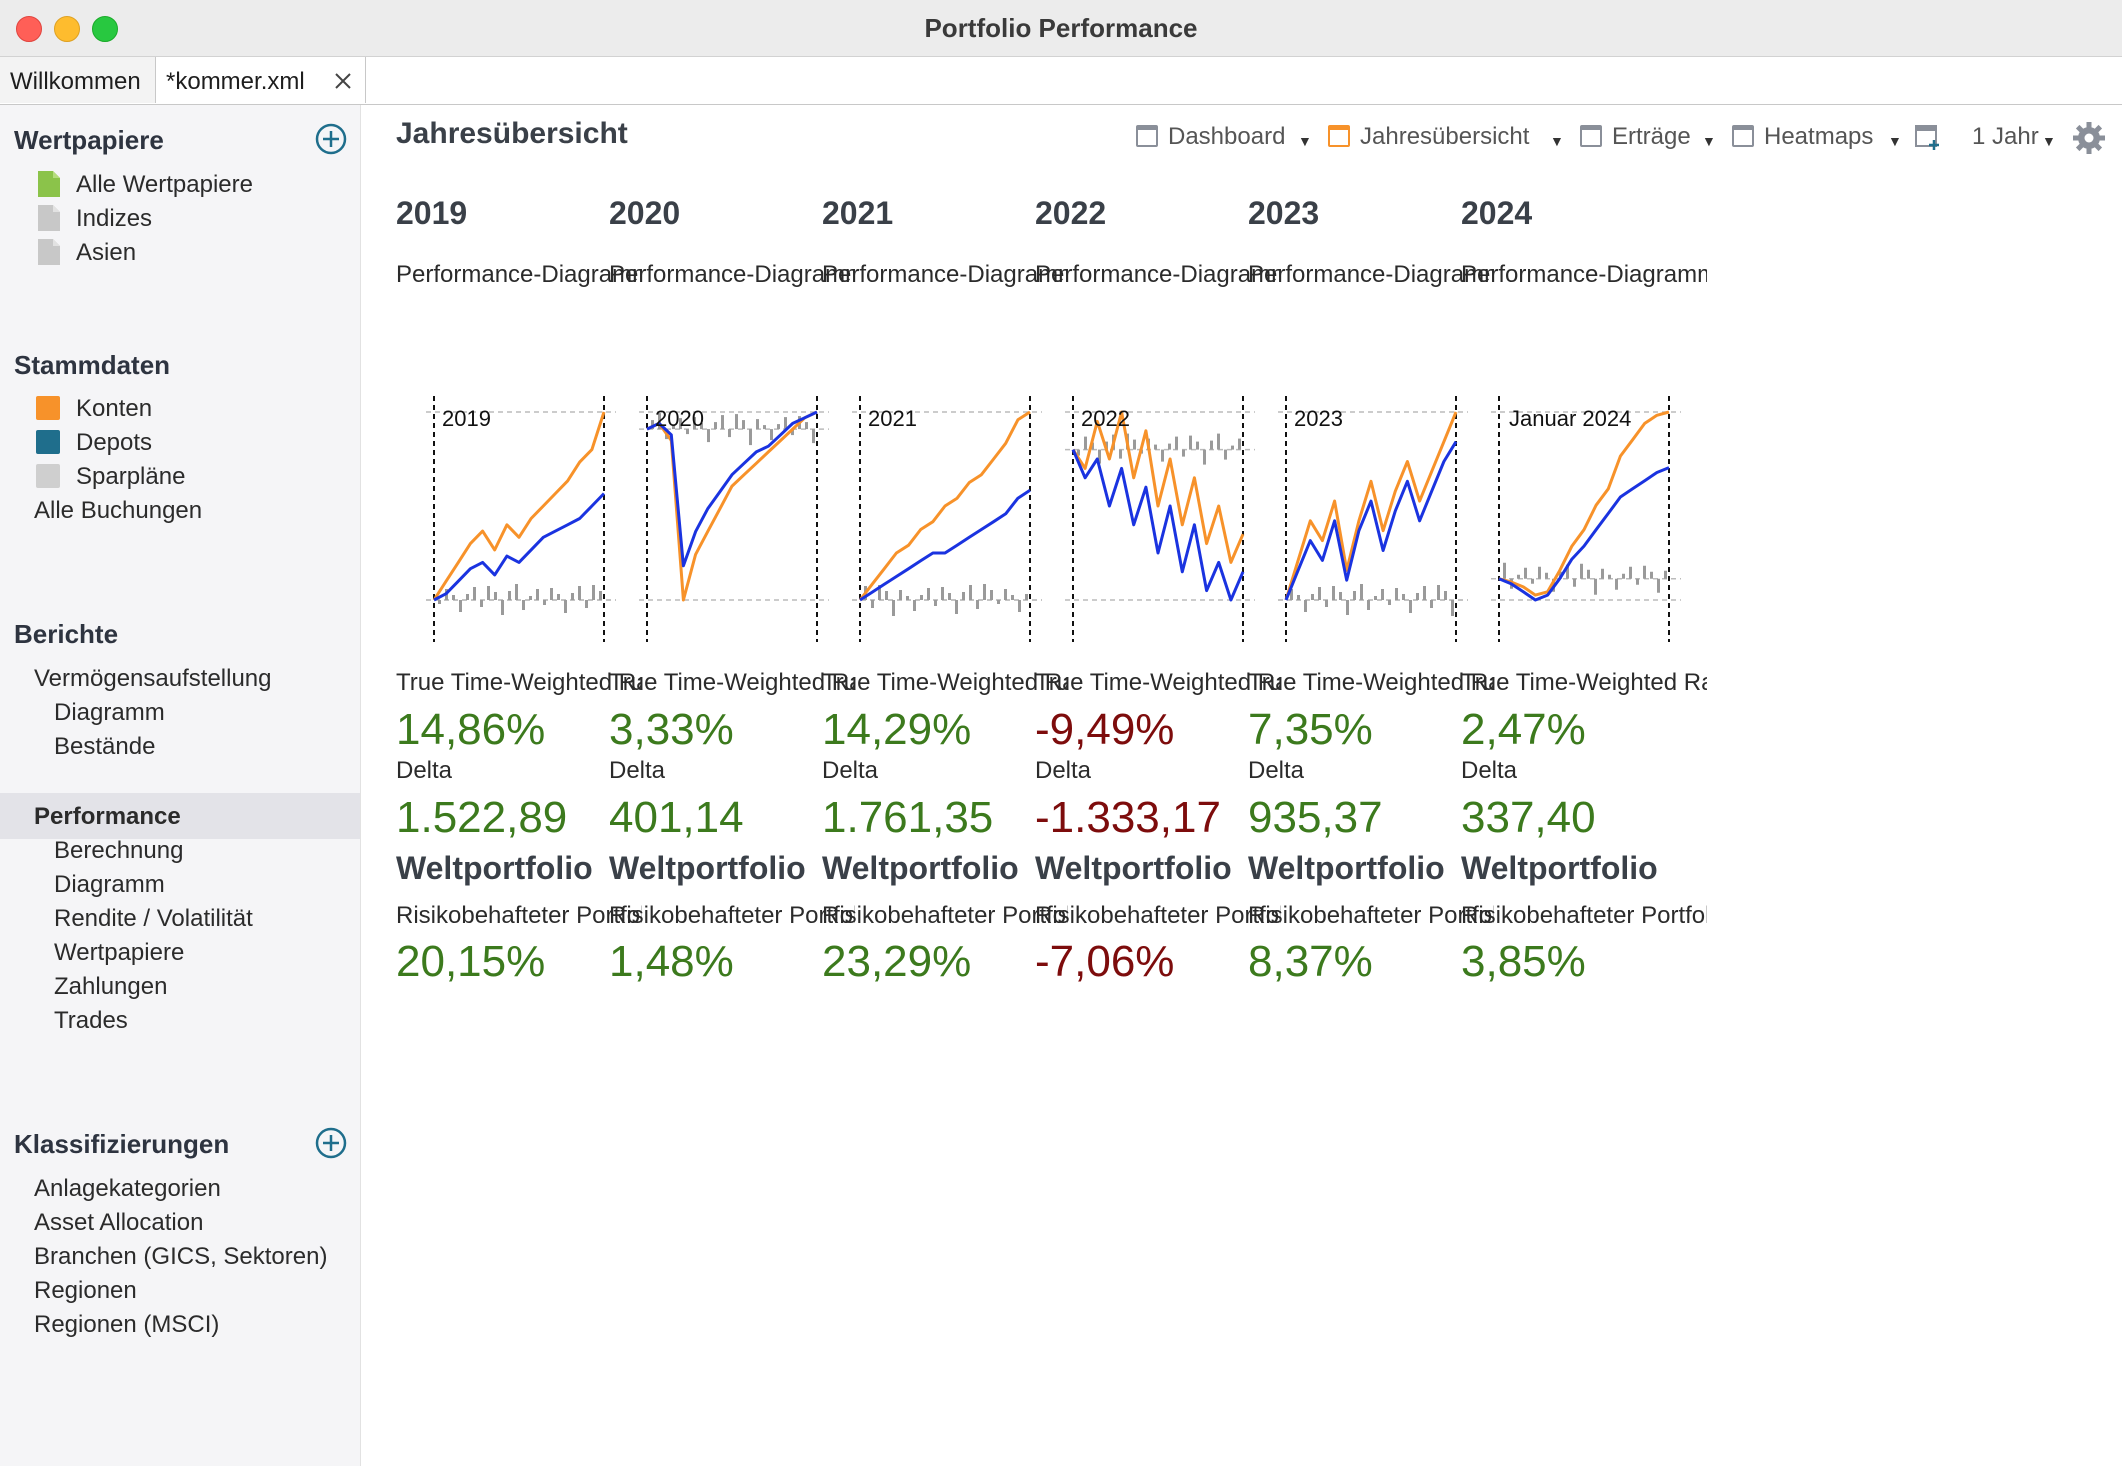 The height and width of the screenshot is (1466, 2122). What do you see at coordinates (432, 213) in the screenshot?
I see `year-heading: 2019` at bounding box center [432, 213].